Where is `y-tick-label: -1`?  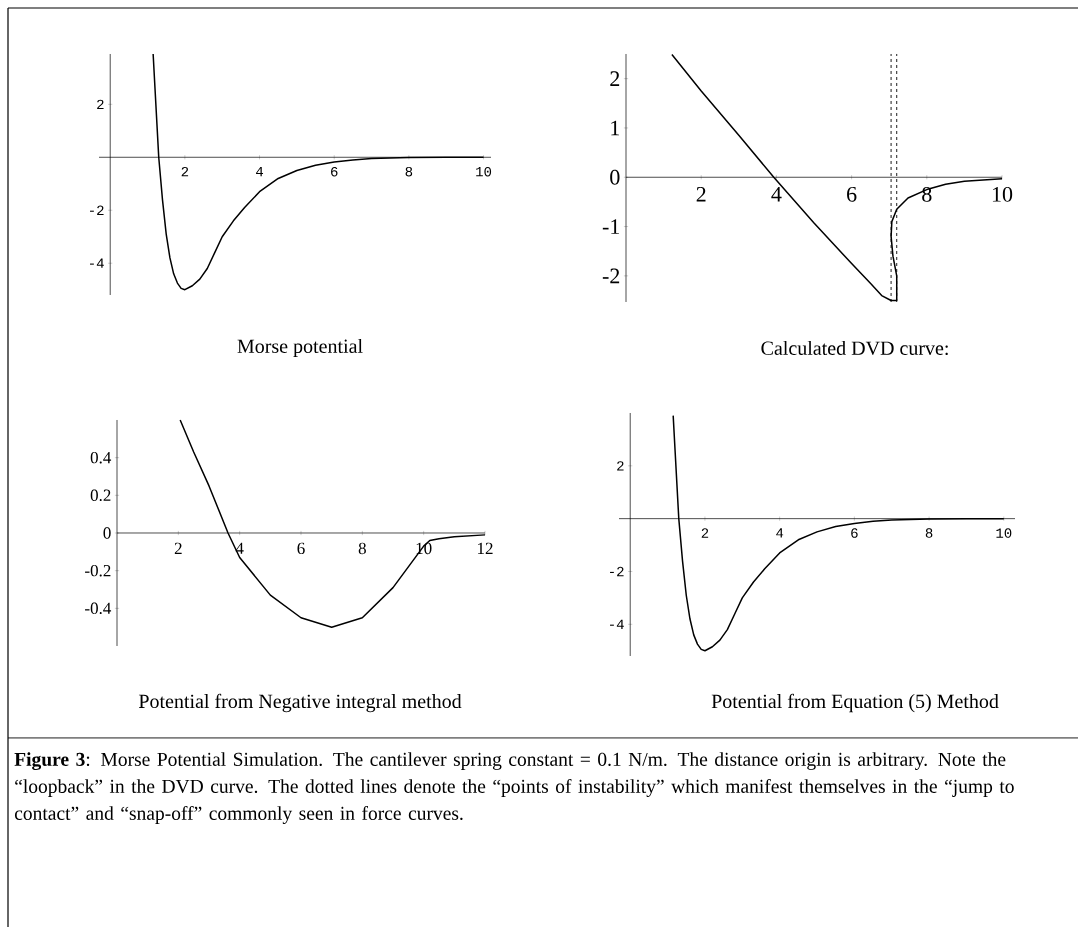 y-tick-label: -1 is located at coordinates (611, 226).